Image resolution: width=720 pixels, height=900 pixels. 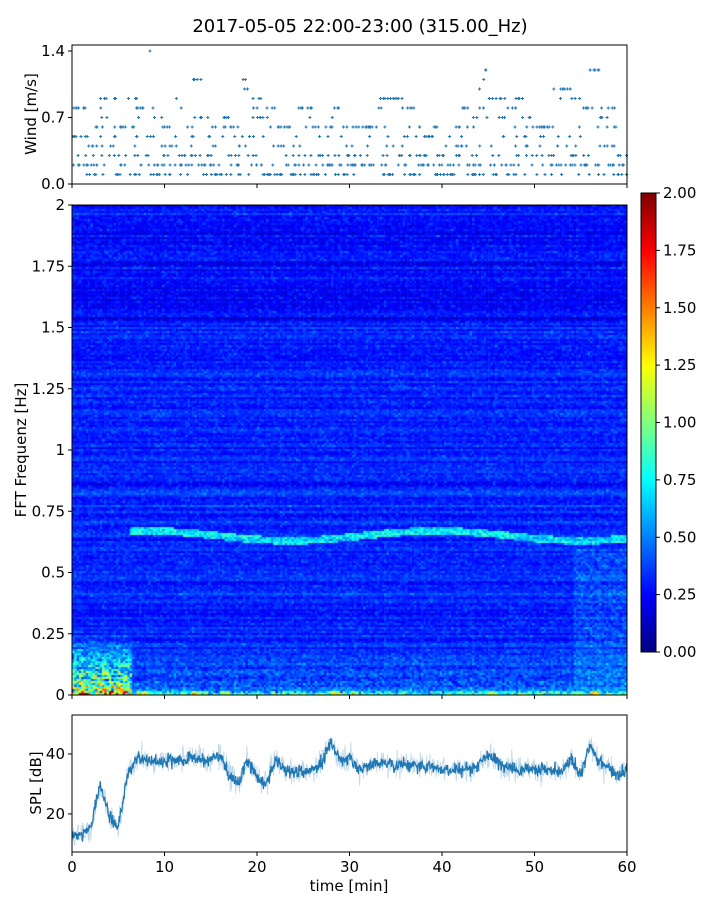 I want to click on colorbar-tick-label: 2.00, so click(x=679, y=193).